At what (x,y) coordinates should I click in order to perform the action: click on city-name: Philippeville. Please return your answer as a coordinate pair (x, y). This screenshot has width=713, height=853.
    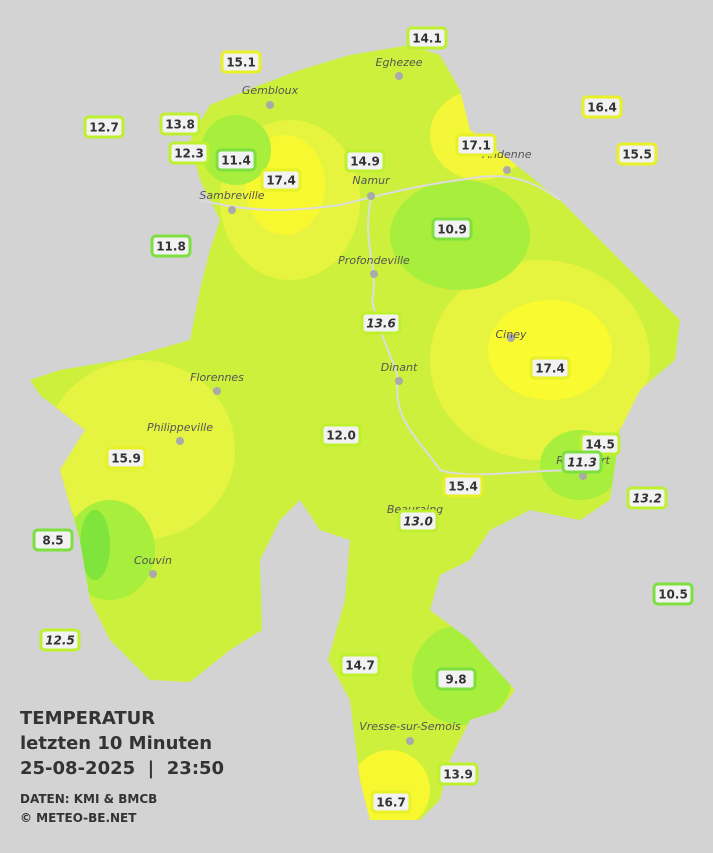
    Looking at the image, I should click on (180, 427).